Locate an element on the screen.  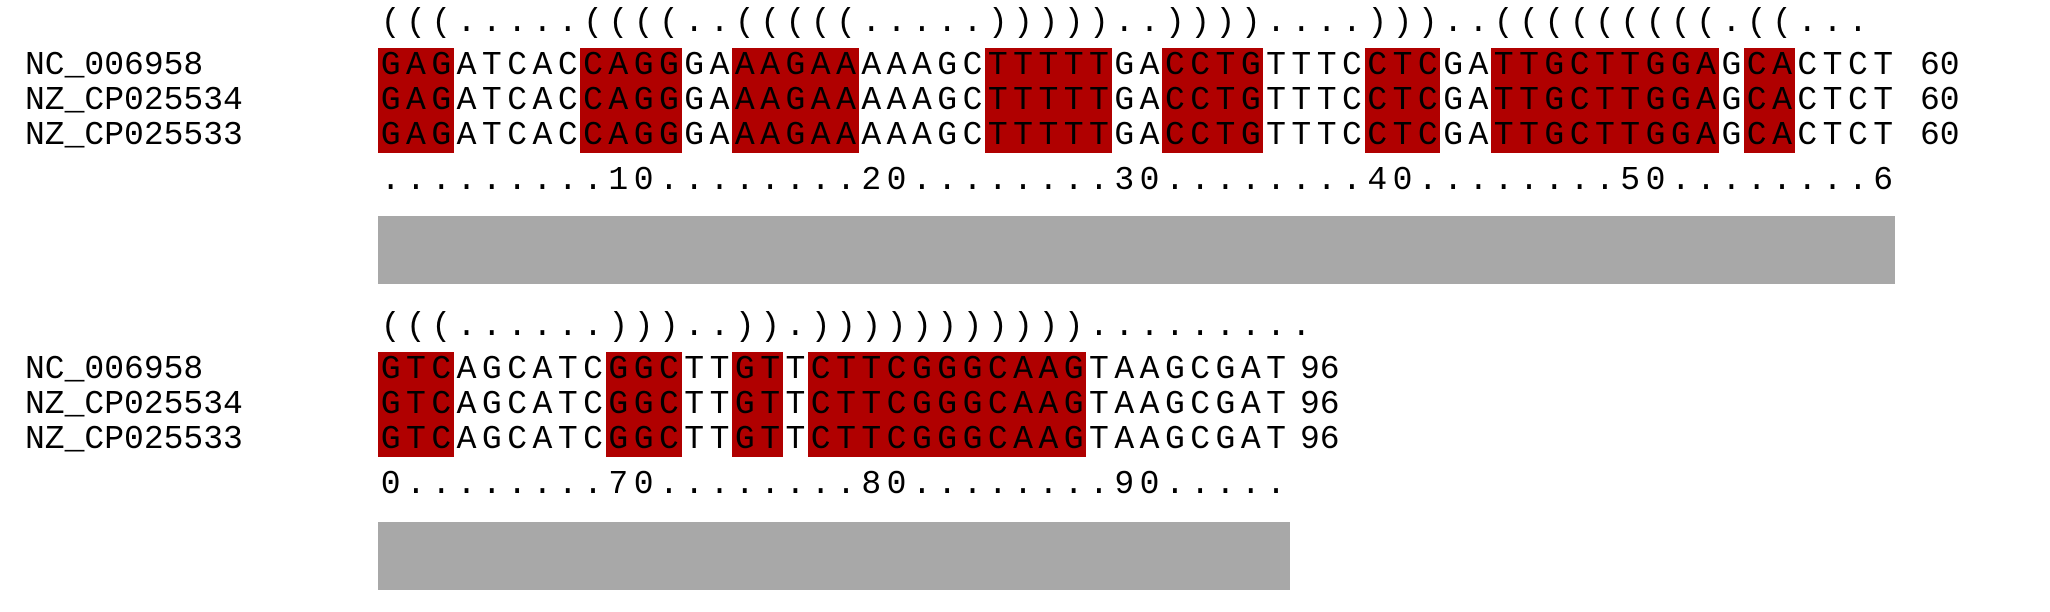
sequence-count: 60 is located at coordinates (1940, 100).